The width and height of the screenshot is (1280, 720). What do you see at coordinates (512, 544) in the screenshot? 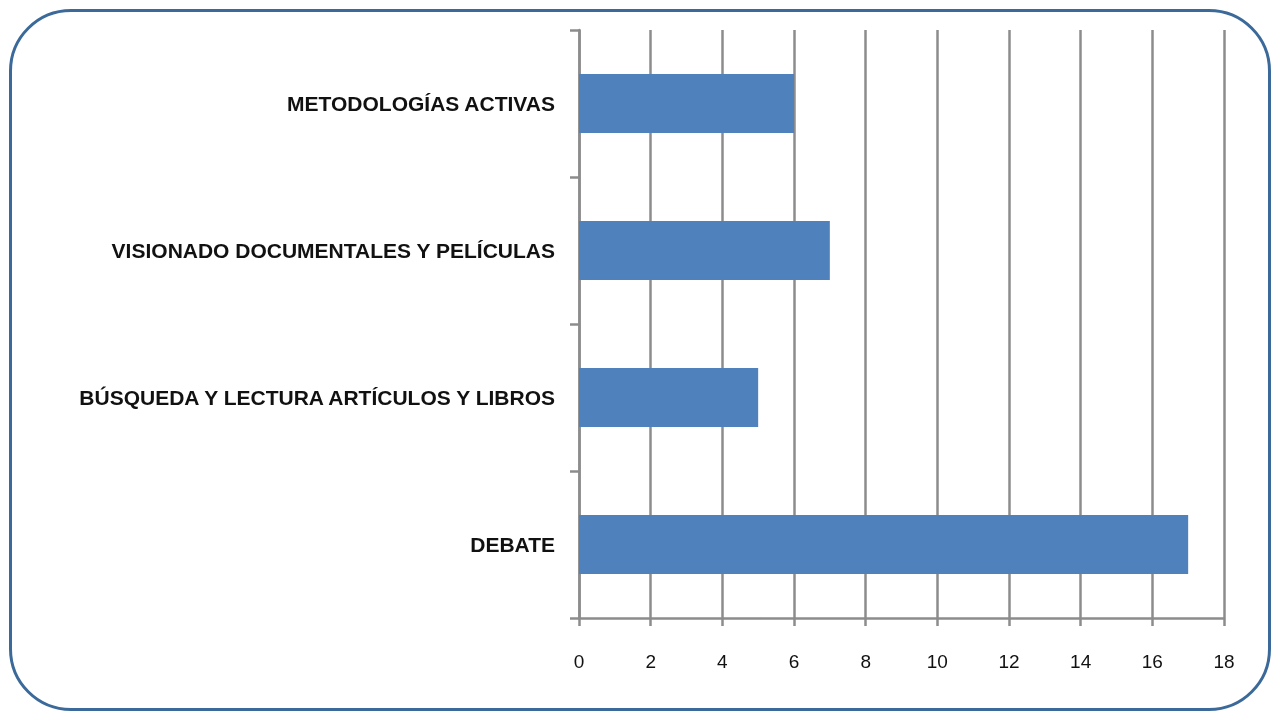
I see `y-tick-label: DEBATE` at bounding box center [512, 544].